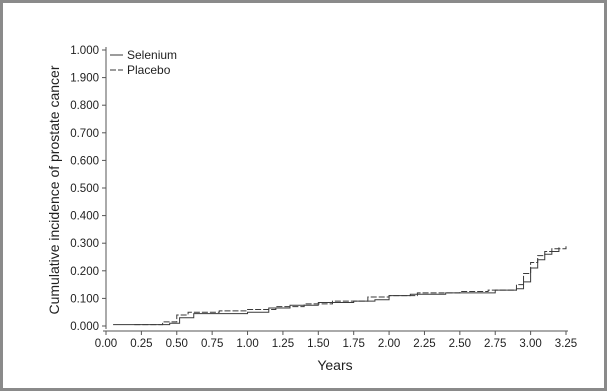  Describe the element at coordinates (84, 272) in the screenshot. I see `y-tick-label: 0.200` at that location.